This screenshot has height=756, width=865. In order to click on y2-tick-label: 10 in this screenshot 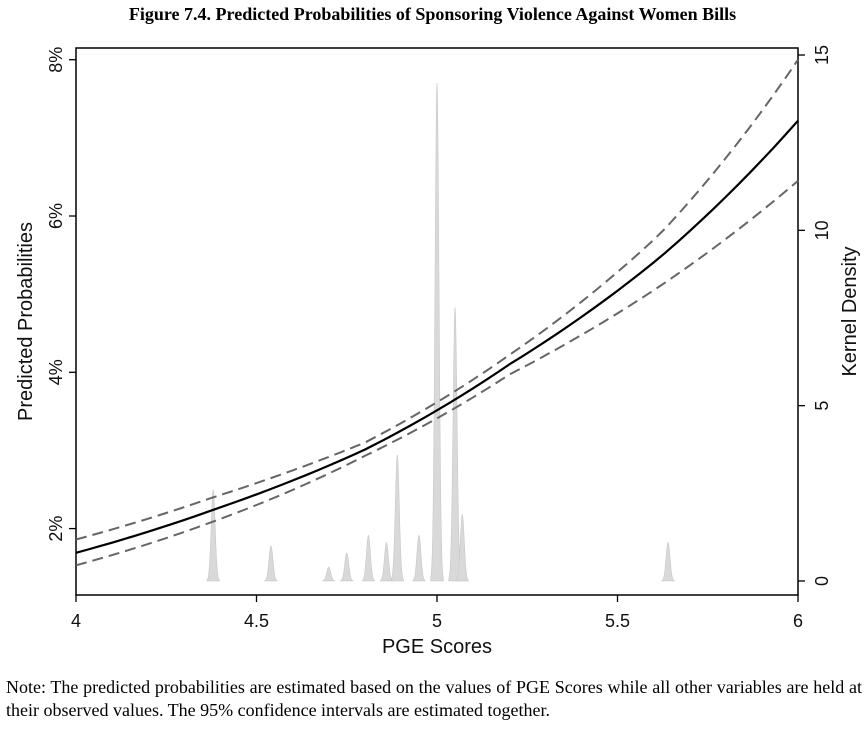, I will do `click(822, 230)`.